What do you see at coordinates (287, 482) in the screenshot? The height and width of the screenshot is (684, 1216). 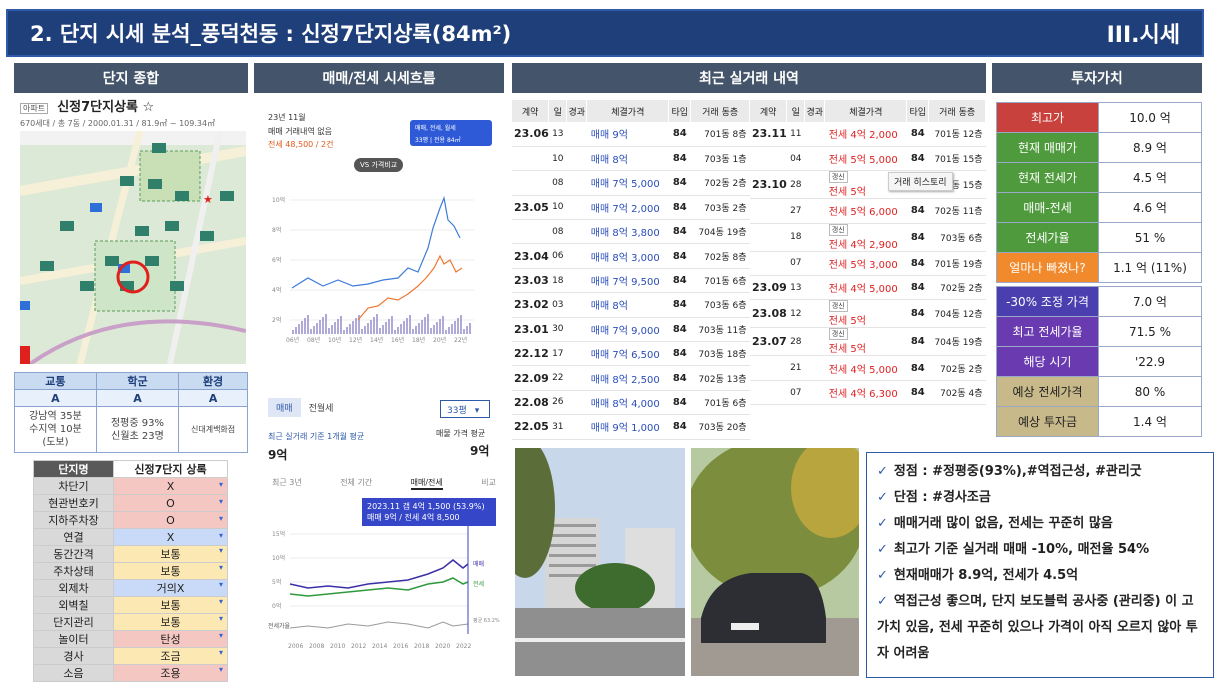 I see `tab-3y: 최근 3년` at bounding box center [287, 482].